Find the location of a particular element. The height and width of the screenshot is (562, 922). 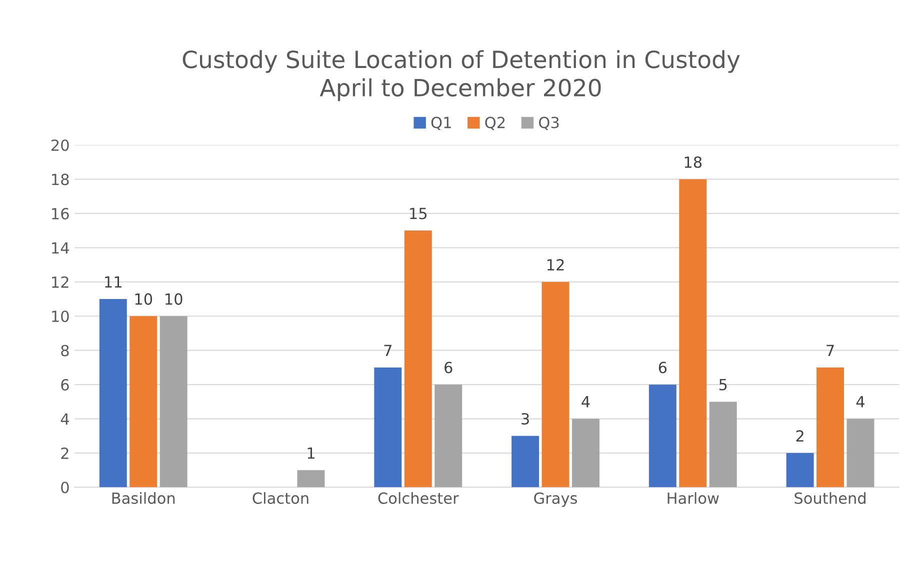

y-tick-label: 14 is located at coordinates (60, 248).